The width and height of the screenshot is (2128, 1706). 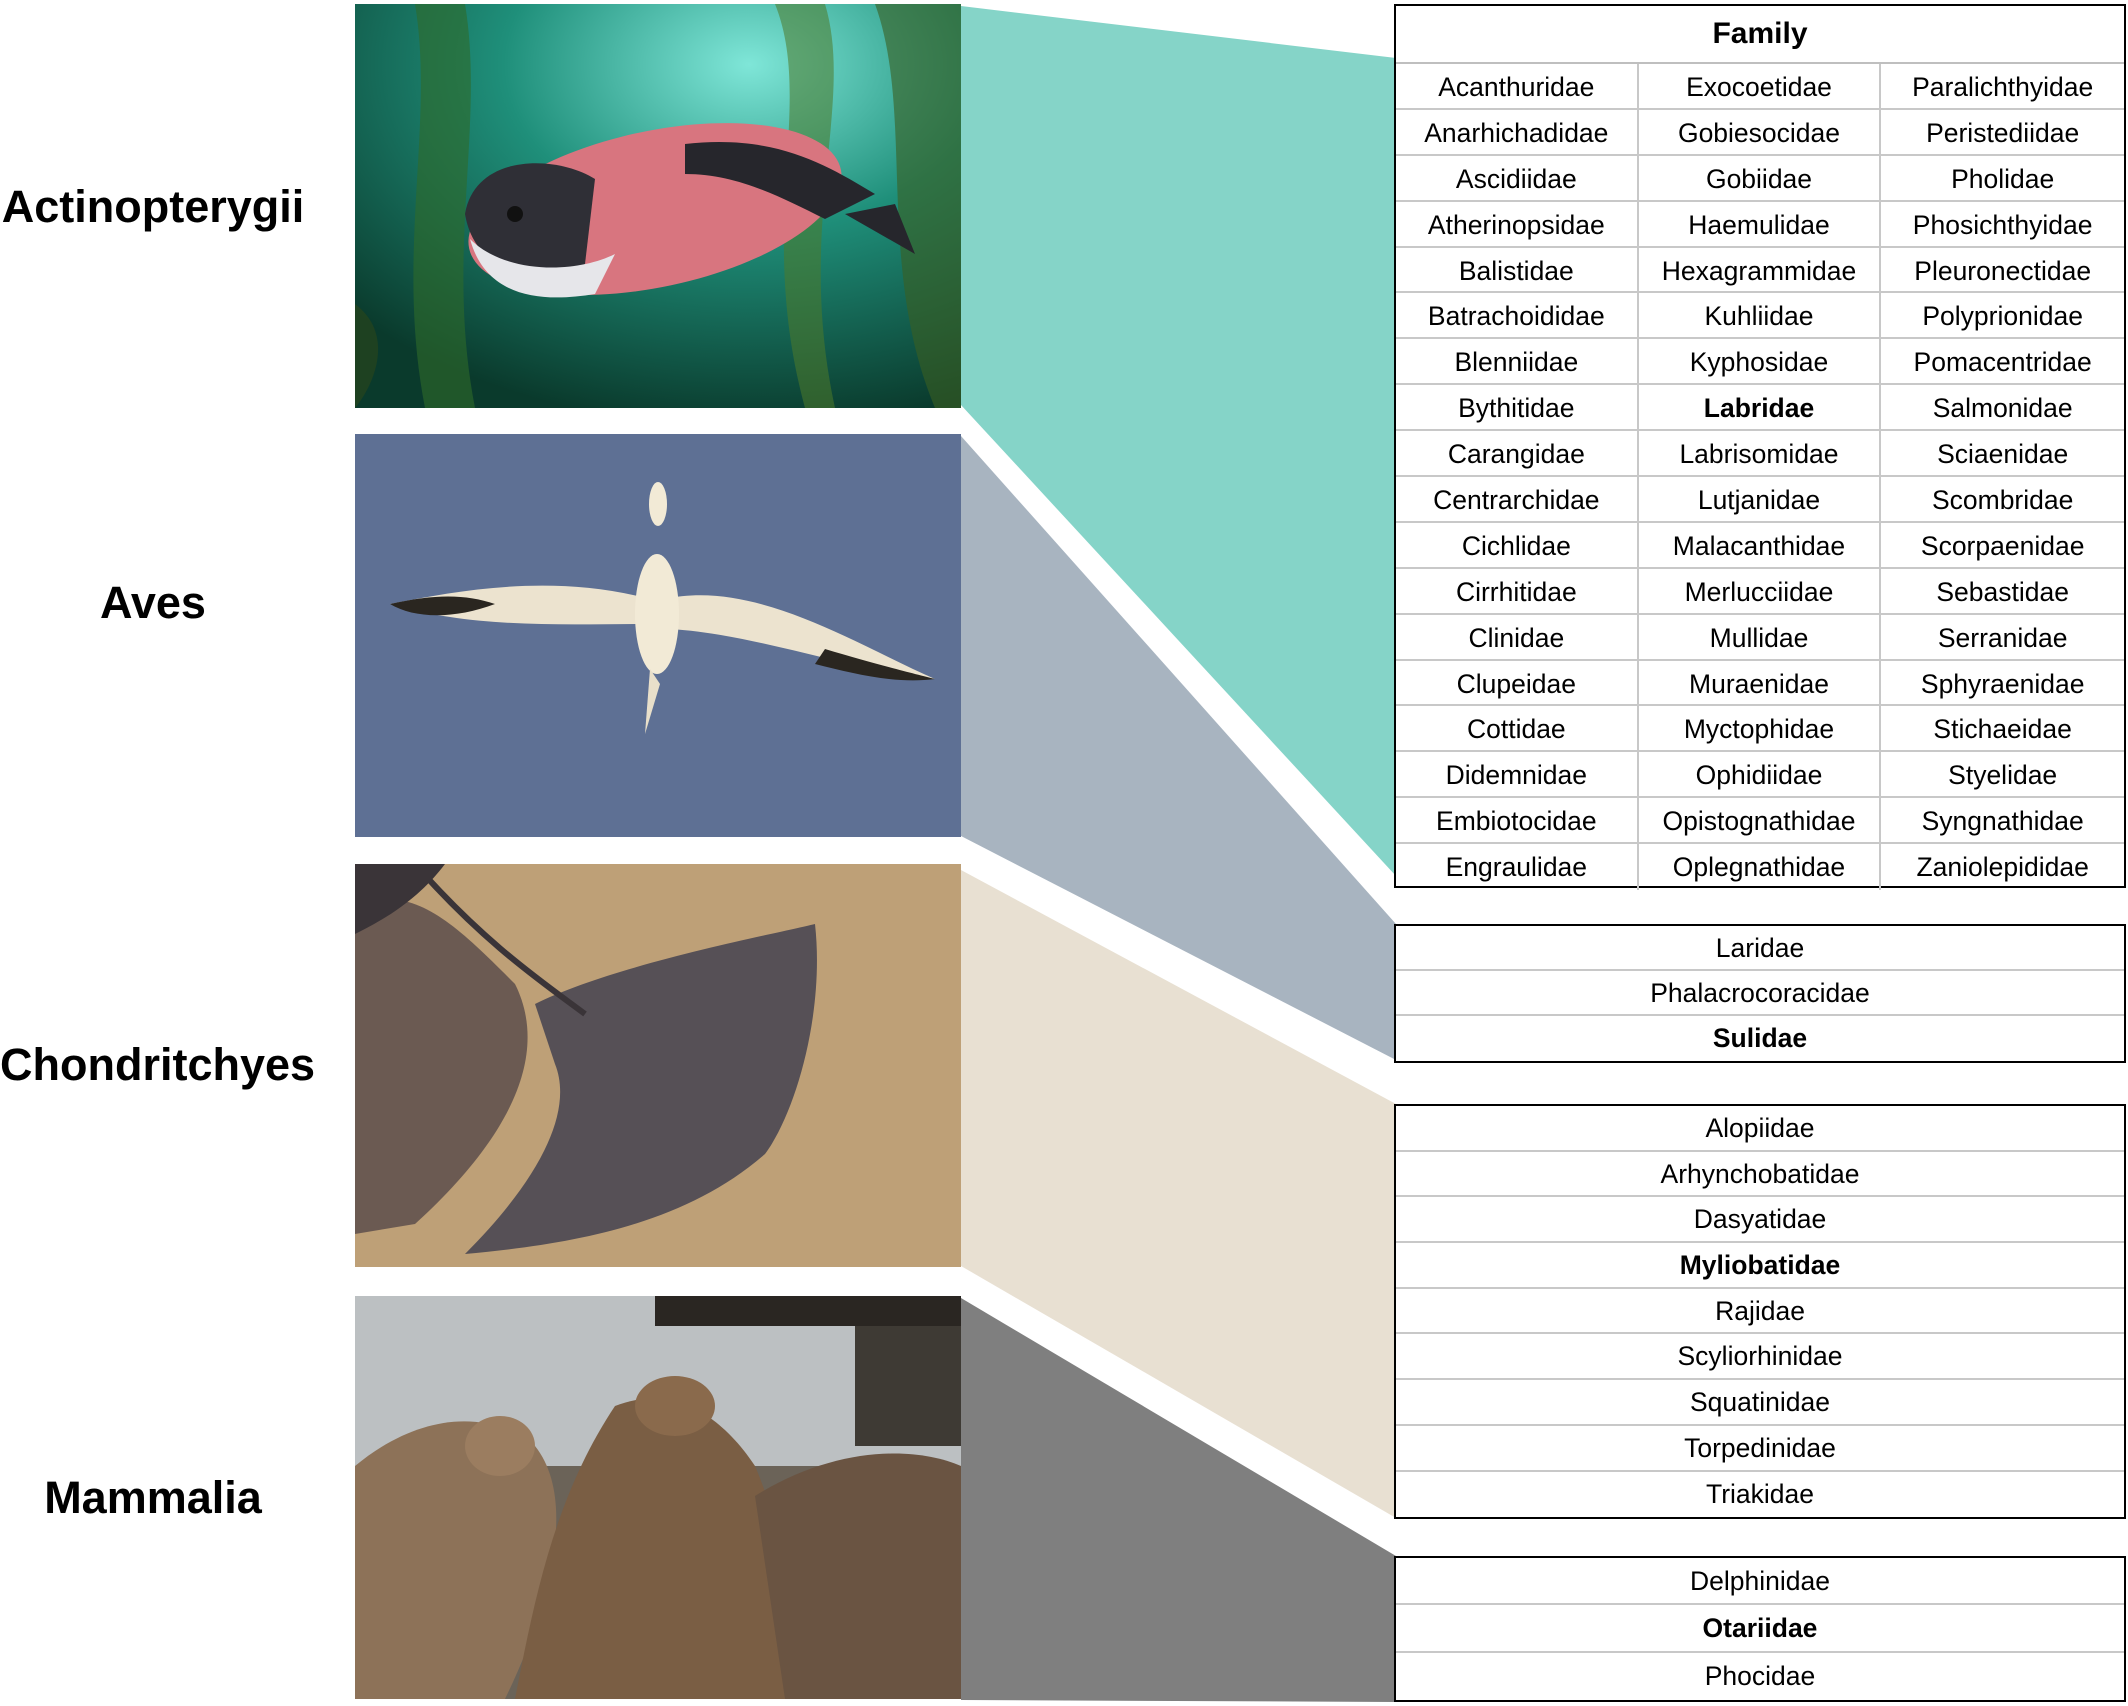 What do you see at coordinates (2002, 500) in the screenshot?
I see `family-cell: Scombridae` at bounding box center [2002, 500].